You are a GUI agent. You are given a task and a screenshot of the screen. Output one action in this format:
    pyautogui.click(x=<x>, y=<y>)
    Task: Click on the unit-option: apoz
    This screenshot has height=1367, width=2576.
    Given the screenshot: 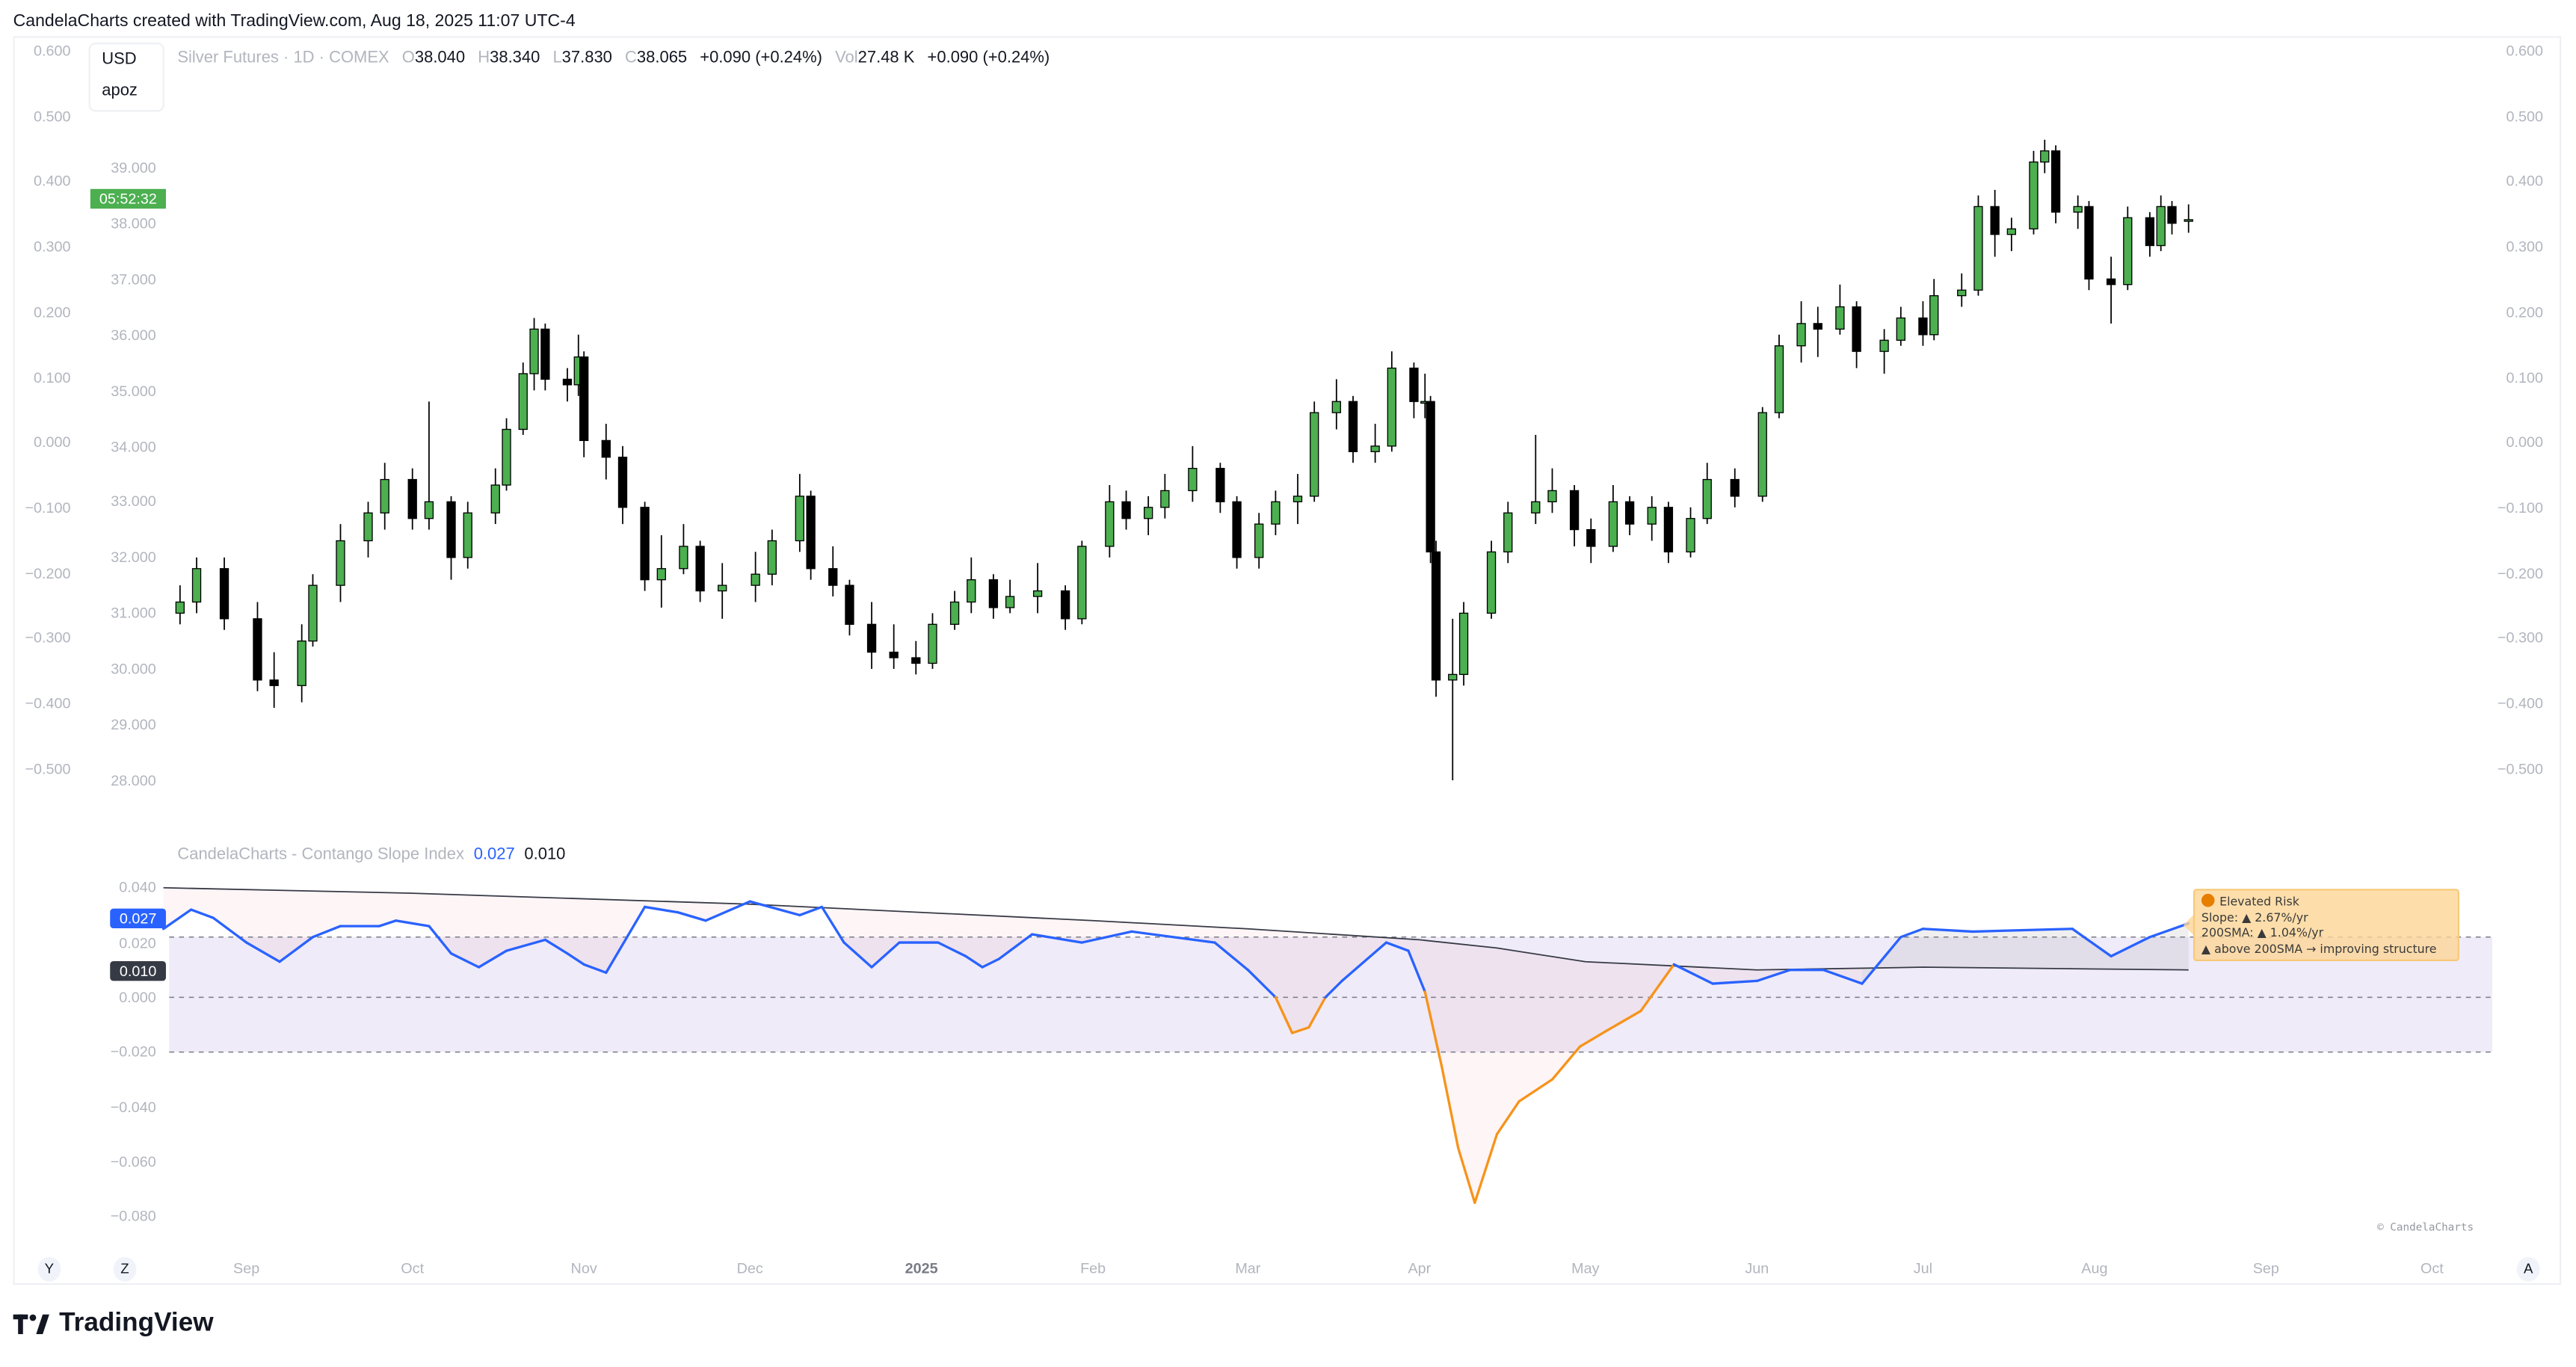 What is the action you would take?
    pyautogui.click(x=120, y=91)
    